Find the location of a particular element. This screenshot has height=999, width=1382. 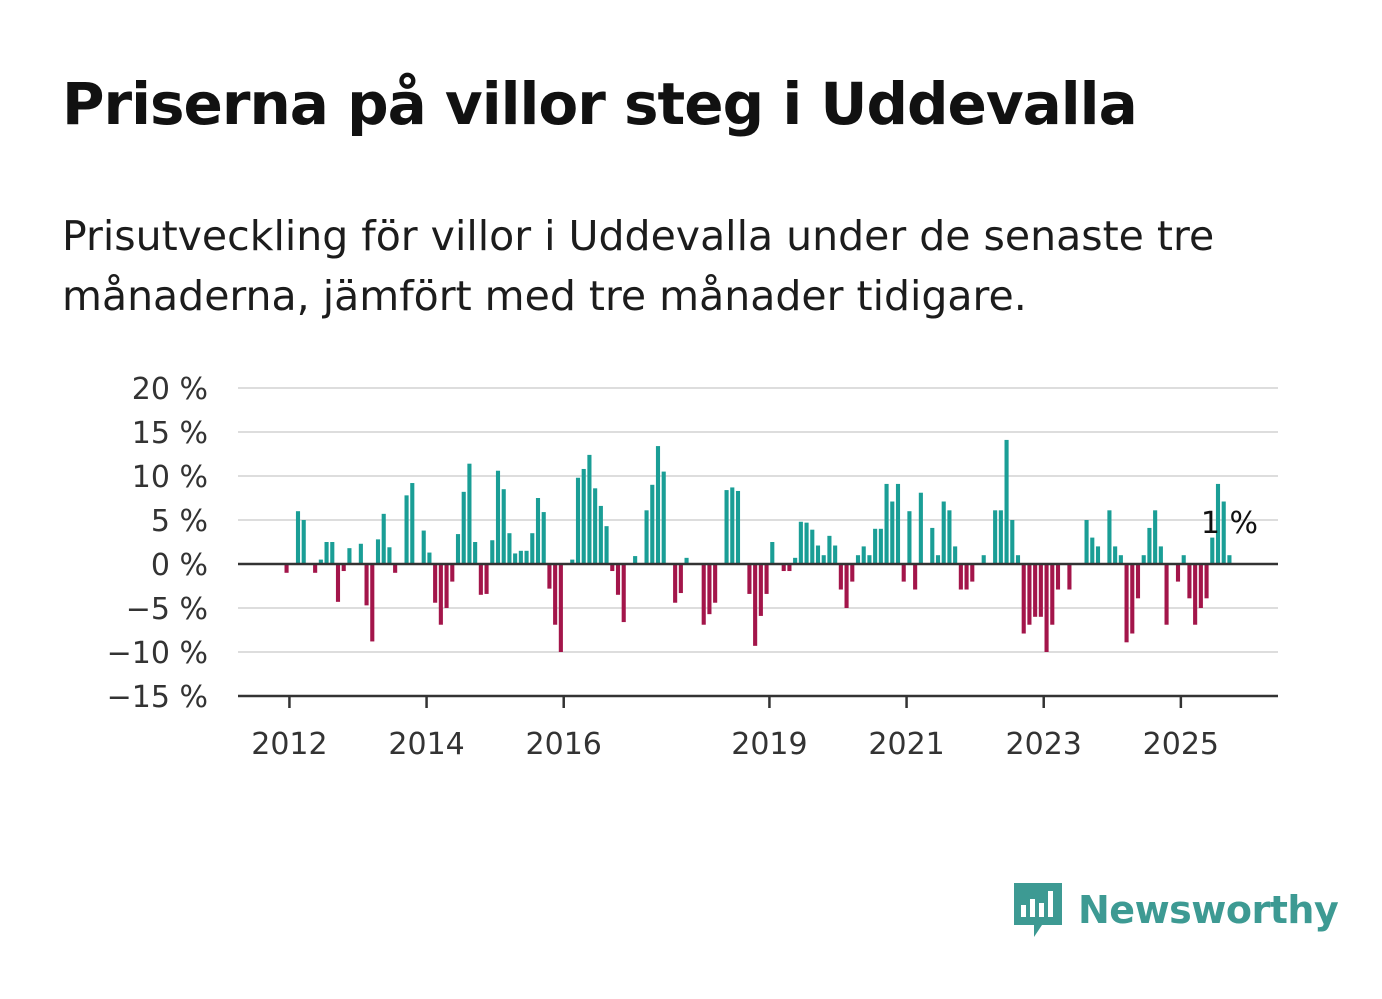

brand-logo: Newsworthy is located at coordinates (1175, 910).